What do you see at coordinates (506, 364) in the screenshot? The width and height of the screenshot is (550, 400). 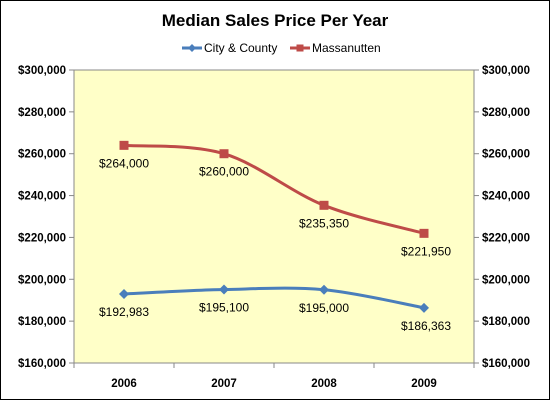 I see `y-tick-label-right: $160,000` at bounding box center [506, 364].